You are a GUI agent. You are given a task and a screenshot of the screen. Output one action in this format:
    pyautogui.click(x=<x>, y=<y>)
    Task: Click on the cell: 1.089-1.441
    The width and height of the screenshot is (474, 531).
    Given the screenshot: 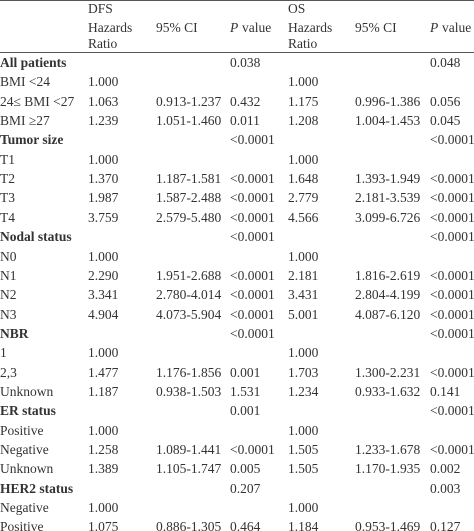 What is the action you would take?
    pyautogui.click(x=189, y=449)
    